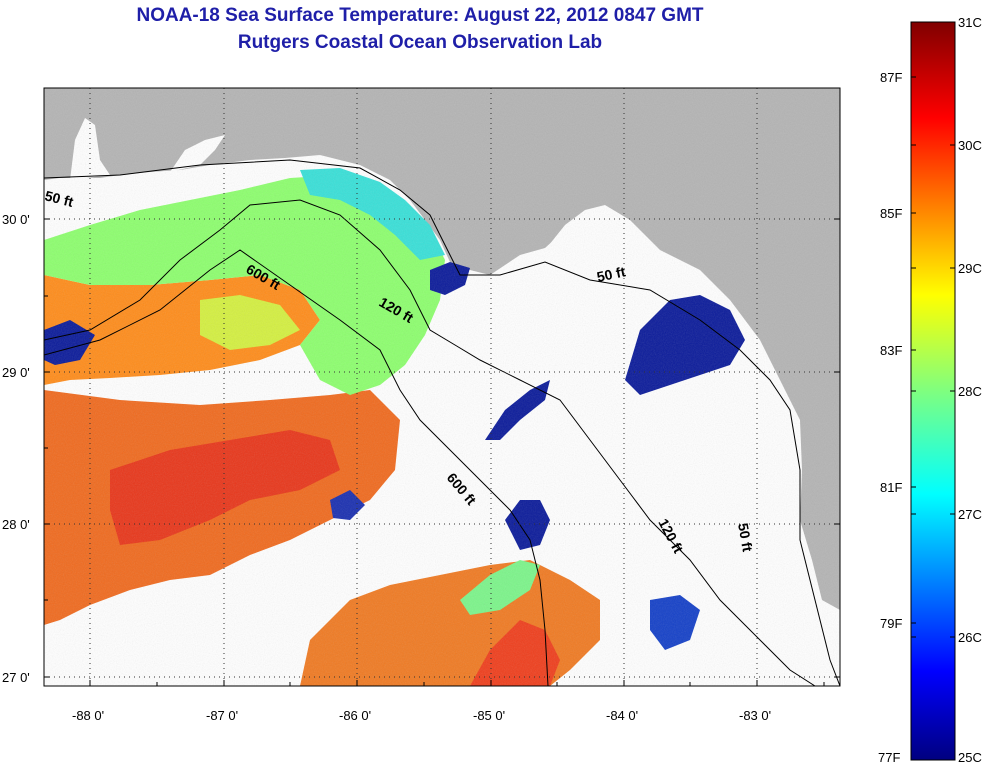 Image resolution: width=992 pixels, height=770 pixels. I want to click on lat-label: 30 0', so click(16, 219).